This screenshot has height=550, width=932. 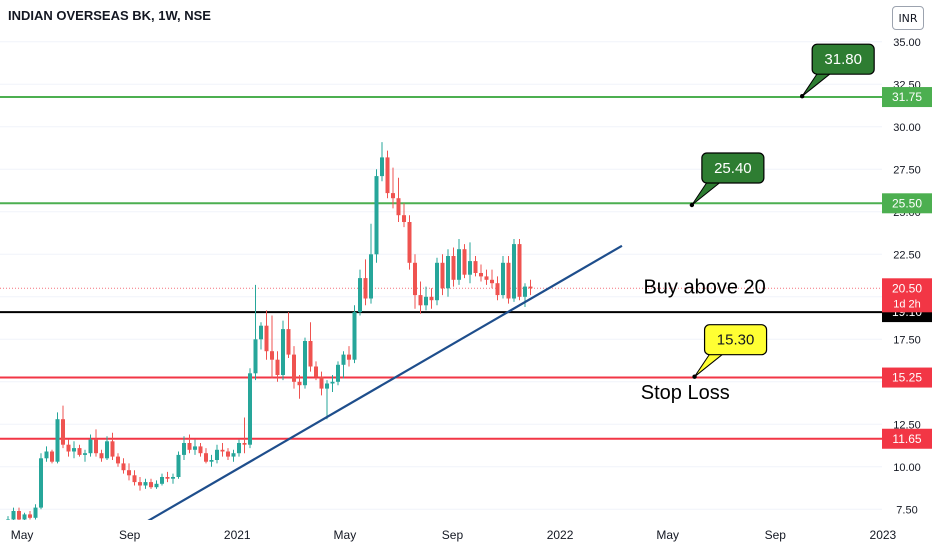 I want to click on callout-label: 31.80, so click(x=843, y=59).